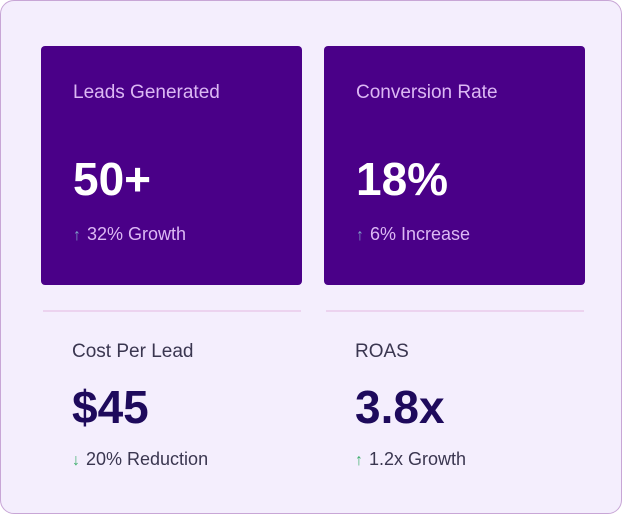 The image size is (624, 516). Describe the element at coordinates (192, 405) in the screenshot. I see `metric-stat-cost-per-lead: Cost Per Lead $45 ↓ 20% Reduction` at that location.